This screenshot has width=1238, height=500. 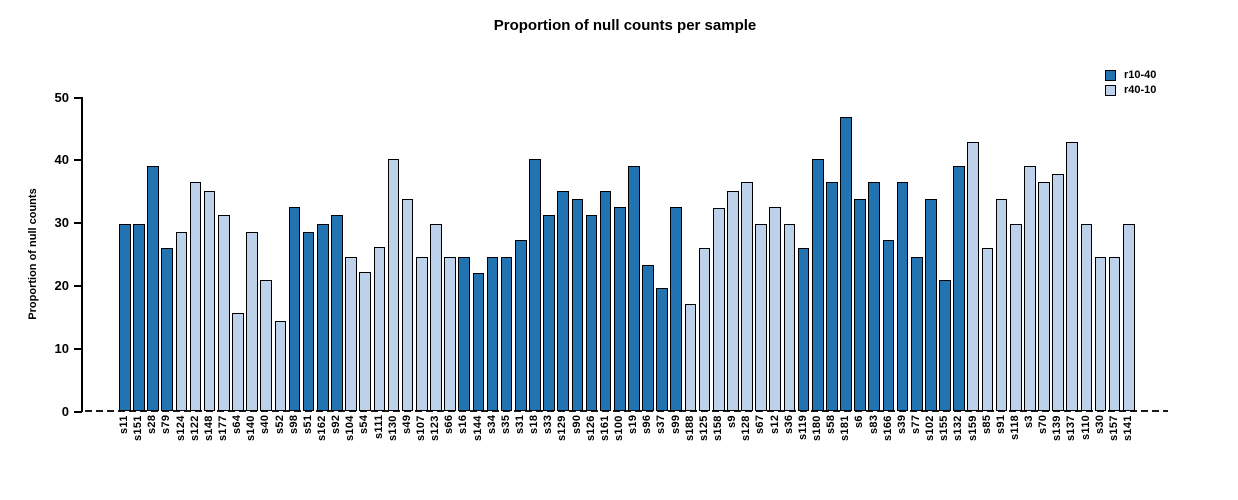 What do you see at coordinates (874, 441) in the screenshot?
I see `x-tick: s83` at bounding box center [874, 441].